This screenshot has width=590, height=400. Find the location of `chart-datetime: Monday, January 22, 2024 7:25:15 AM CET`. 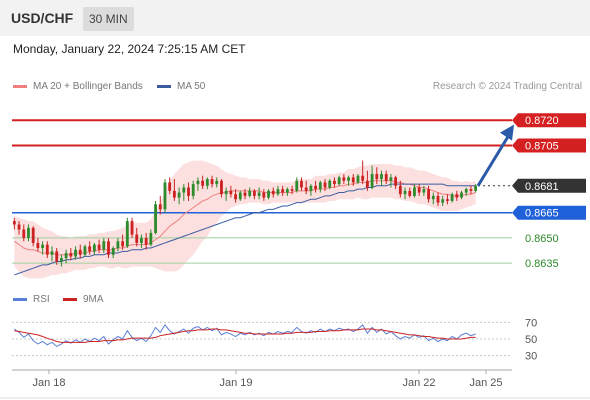

chart-datetime: Monday, January 22, 2024 7:25:15 AM CET is located at coordinates (129, 49).